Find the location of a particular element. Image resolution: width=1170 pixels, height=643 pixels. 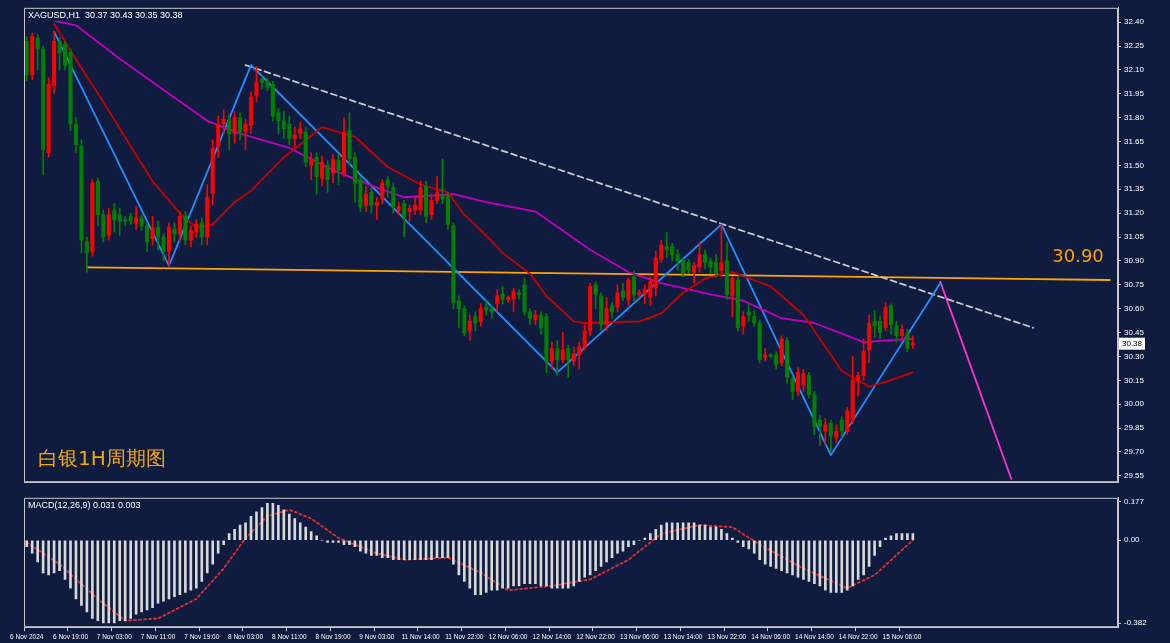

y-tick-label: 29.55 is located at coordinates (1134, 476).